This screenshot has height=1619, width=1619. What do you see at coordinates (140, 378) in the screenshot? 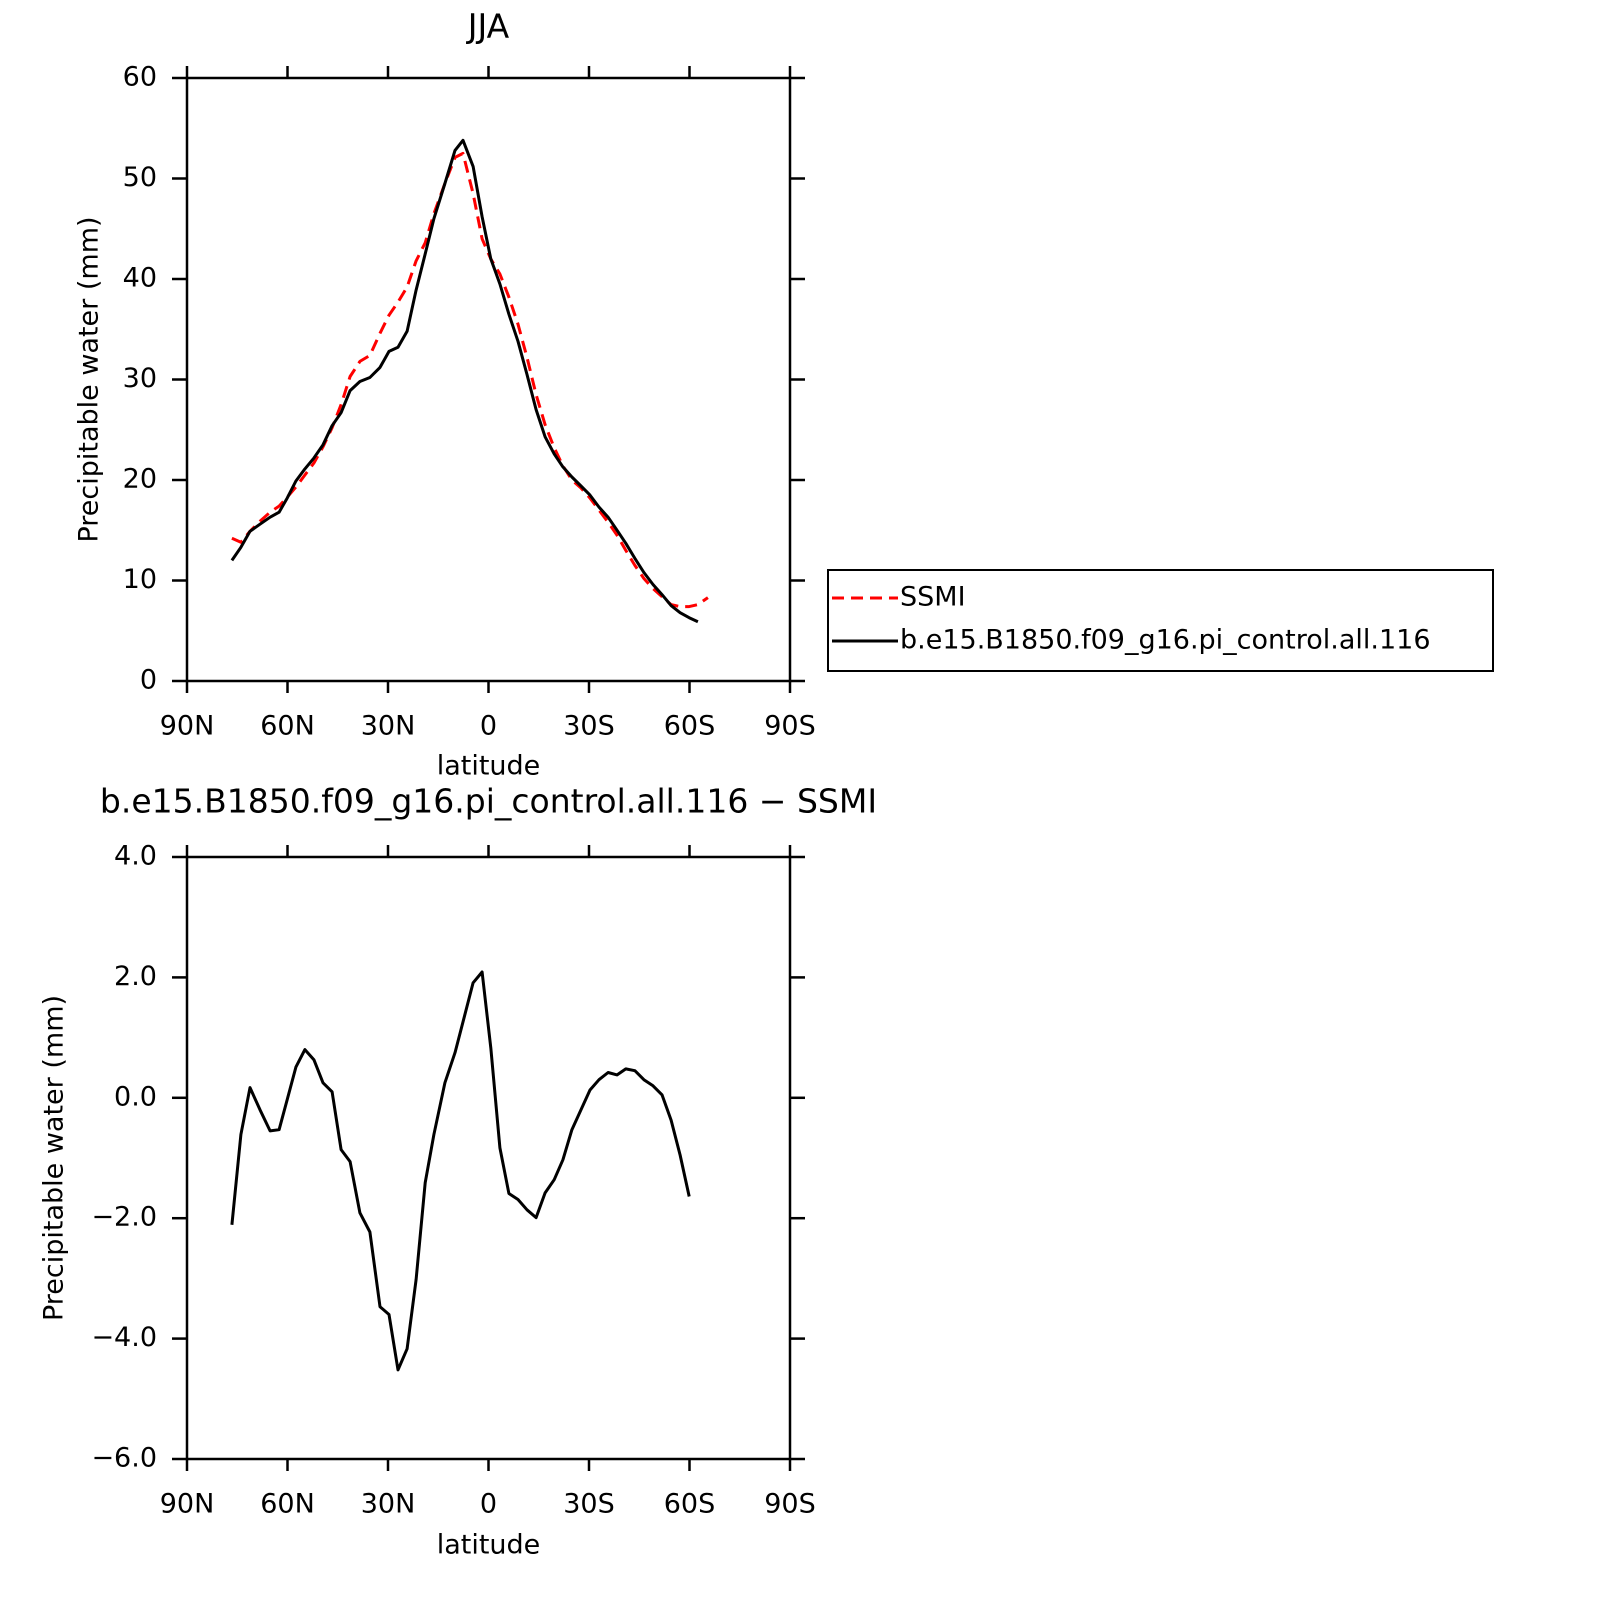
I see `y-tick-label: 30` at bounding box center [140, 378].